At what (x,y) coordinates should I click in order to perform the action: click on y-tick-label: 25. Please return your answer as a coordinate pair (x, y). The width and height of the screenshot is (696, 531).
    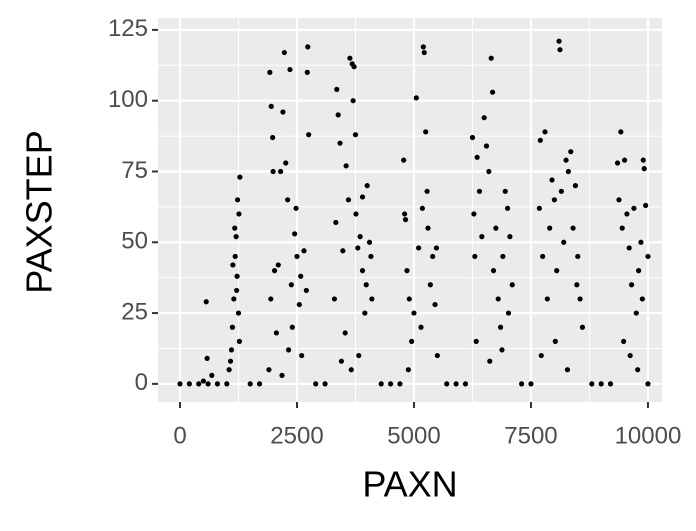
    Looking at the image, I should click on (134, 311).